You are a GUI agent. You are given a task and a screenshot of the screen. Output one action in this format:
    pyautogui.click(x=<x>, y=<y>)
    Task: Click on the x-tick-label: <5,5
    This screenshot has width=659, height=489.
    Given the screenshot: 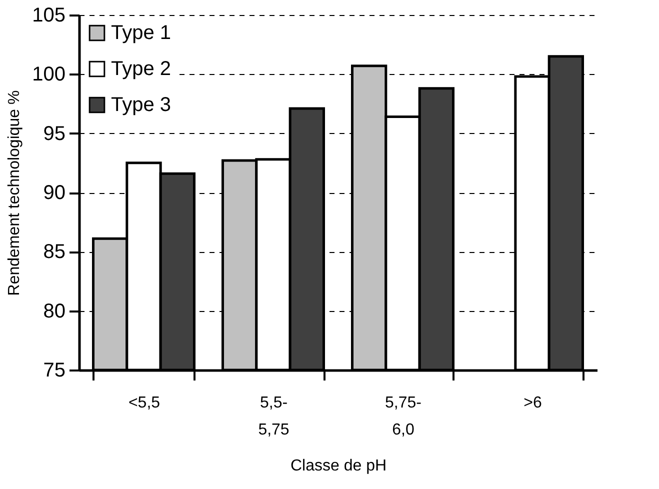 What is the action you would take?
    pyautogui.click(x=144, y=403)
    